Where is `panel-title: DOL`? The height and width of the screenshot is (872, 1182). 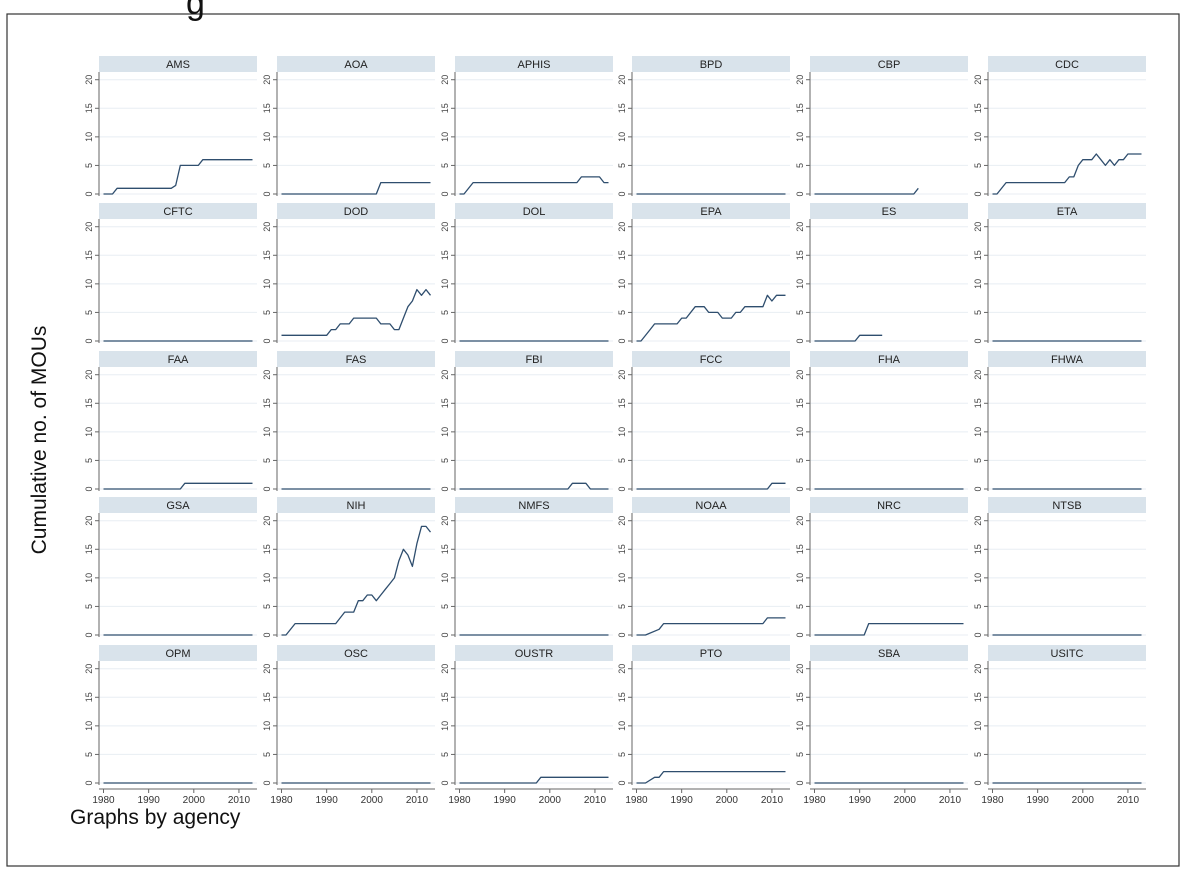 panel-title: DOL is located at coordinates (534, 212).